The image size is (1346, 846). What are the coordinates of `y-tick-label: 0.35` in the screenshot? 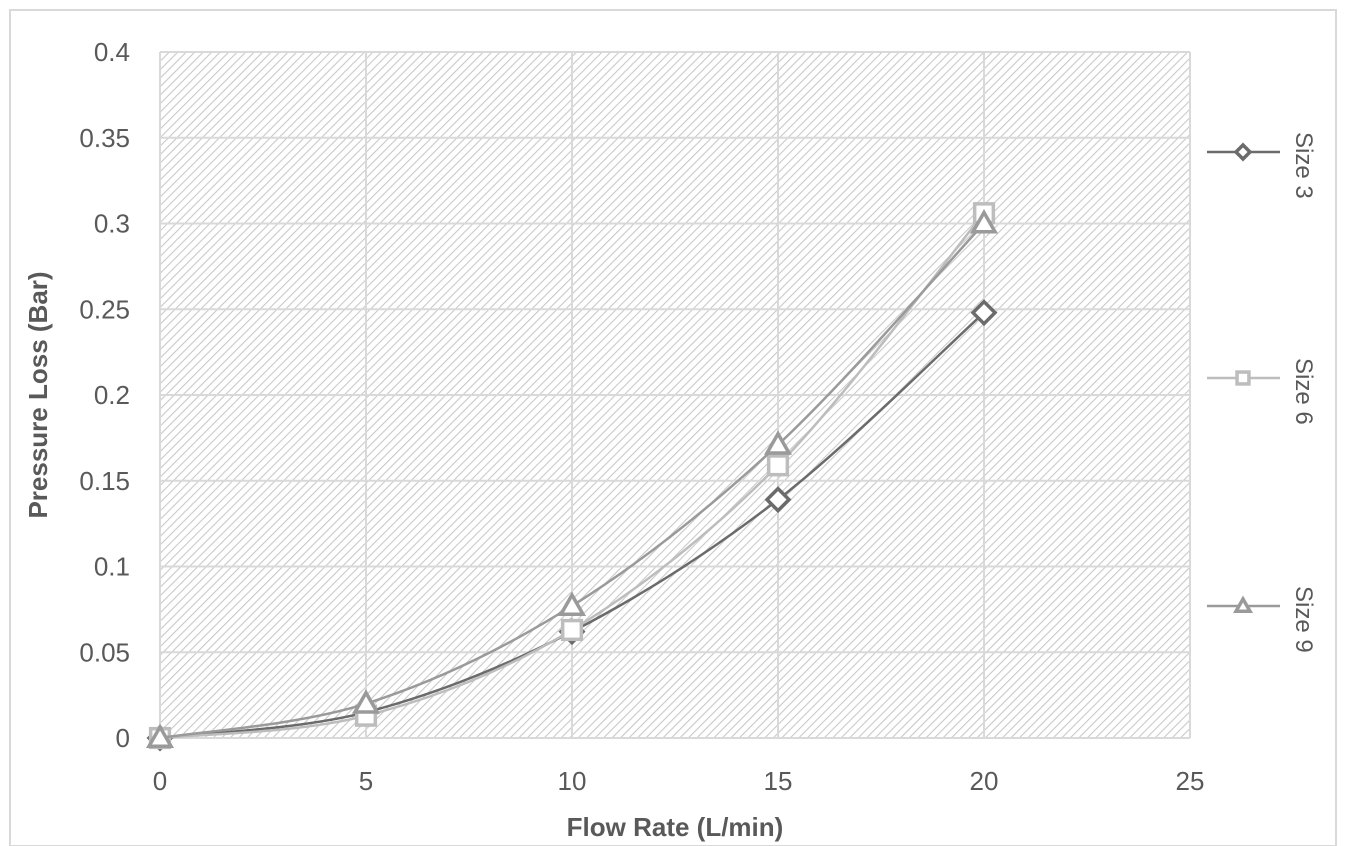 It's located at (104, 138).